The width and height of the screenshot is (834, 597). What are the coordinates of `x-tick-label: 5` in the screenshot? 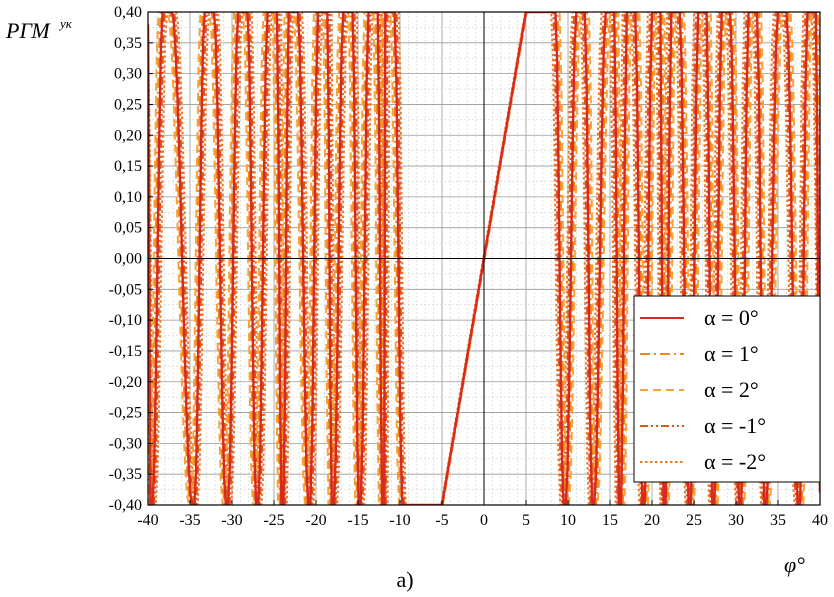 It's located at (526, 520).